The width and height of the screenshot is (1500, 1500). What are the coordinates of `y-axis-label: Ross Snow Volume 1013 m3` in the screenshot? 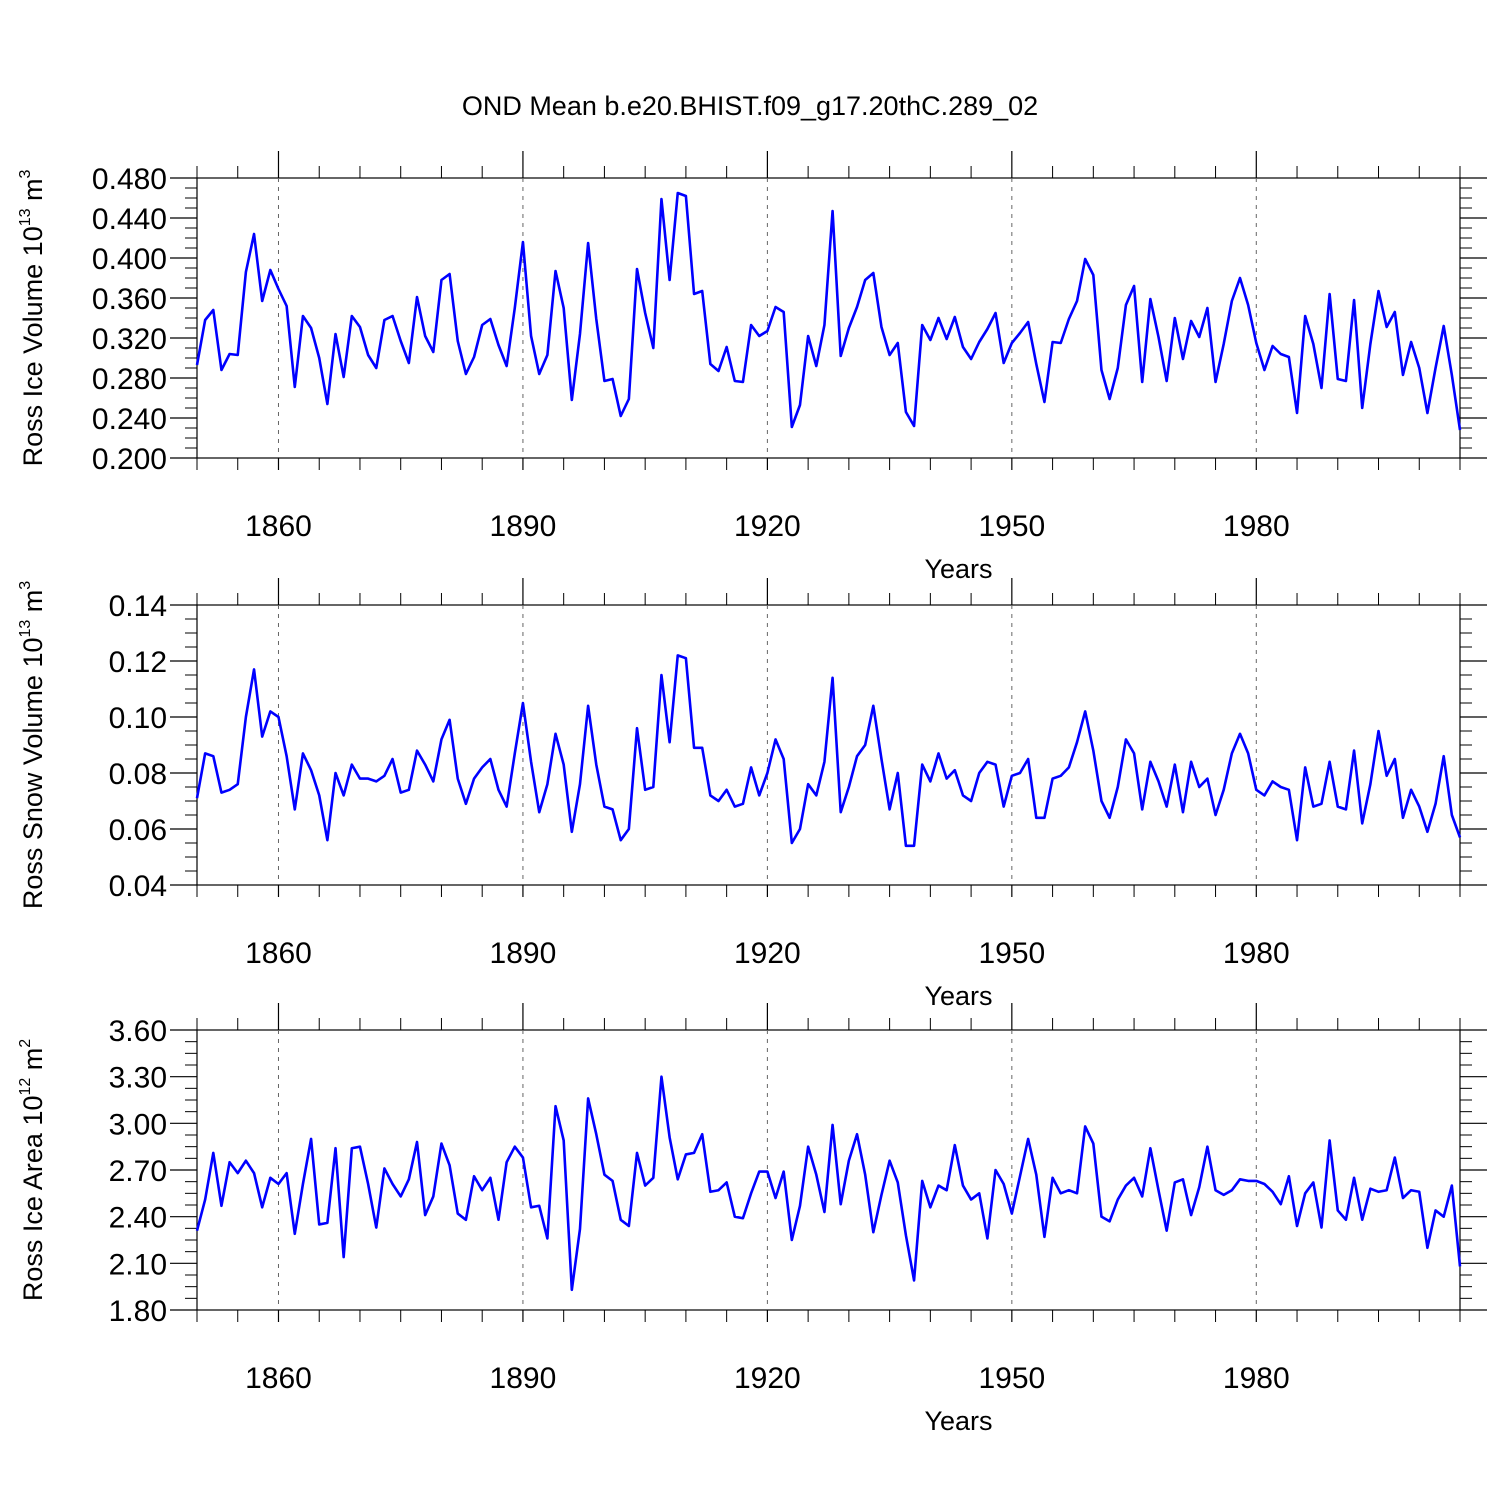 It's located at (32, 745).